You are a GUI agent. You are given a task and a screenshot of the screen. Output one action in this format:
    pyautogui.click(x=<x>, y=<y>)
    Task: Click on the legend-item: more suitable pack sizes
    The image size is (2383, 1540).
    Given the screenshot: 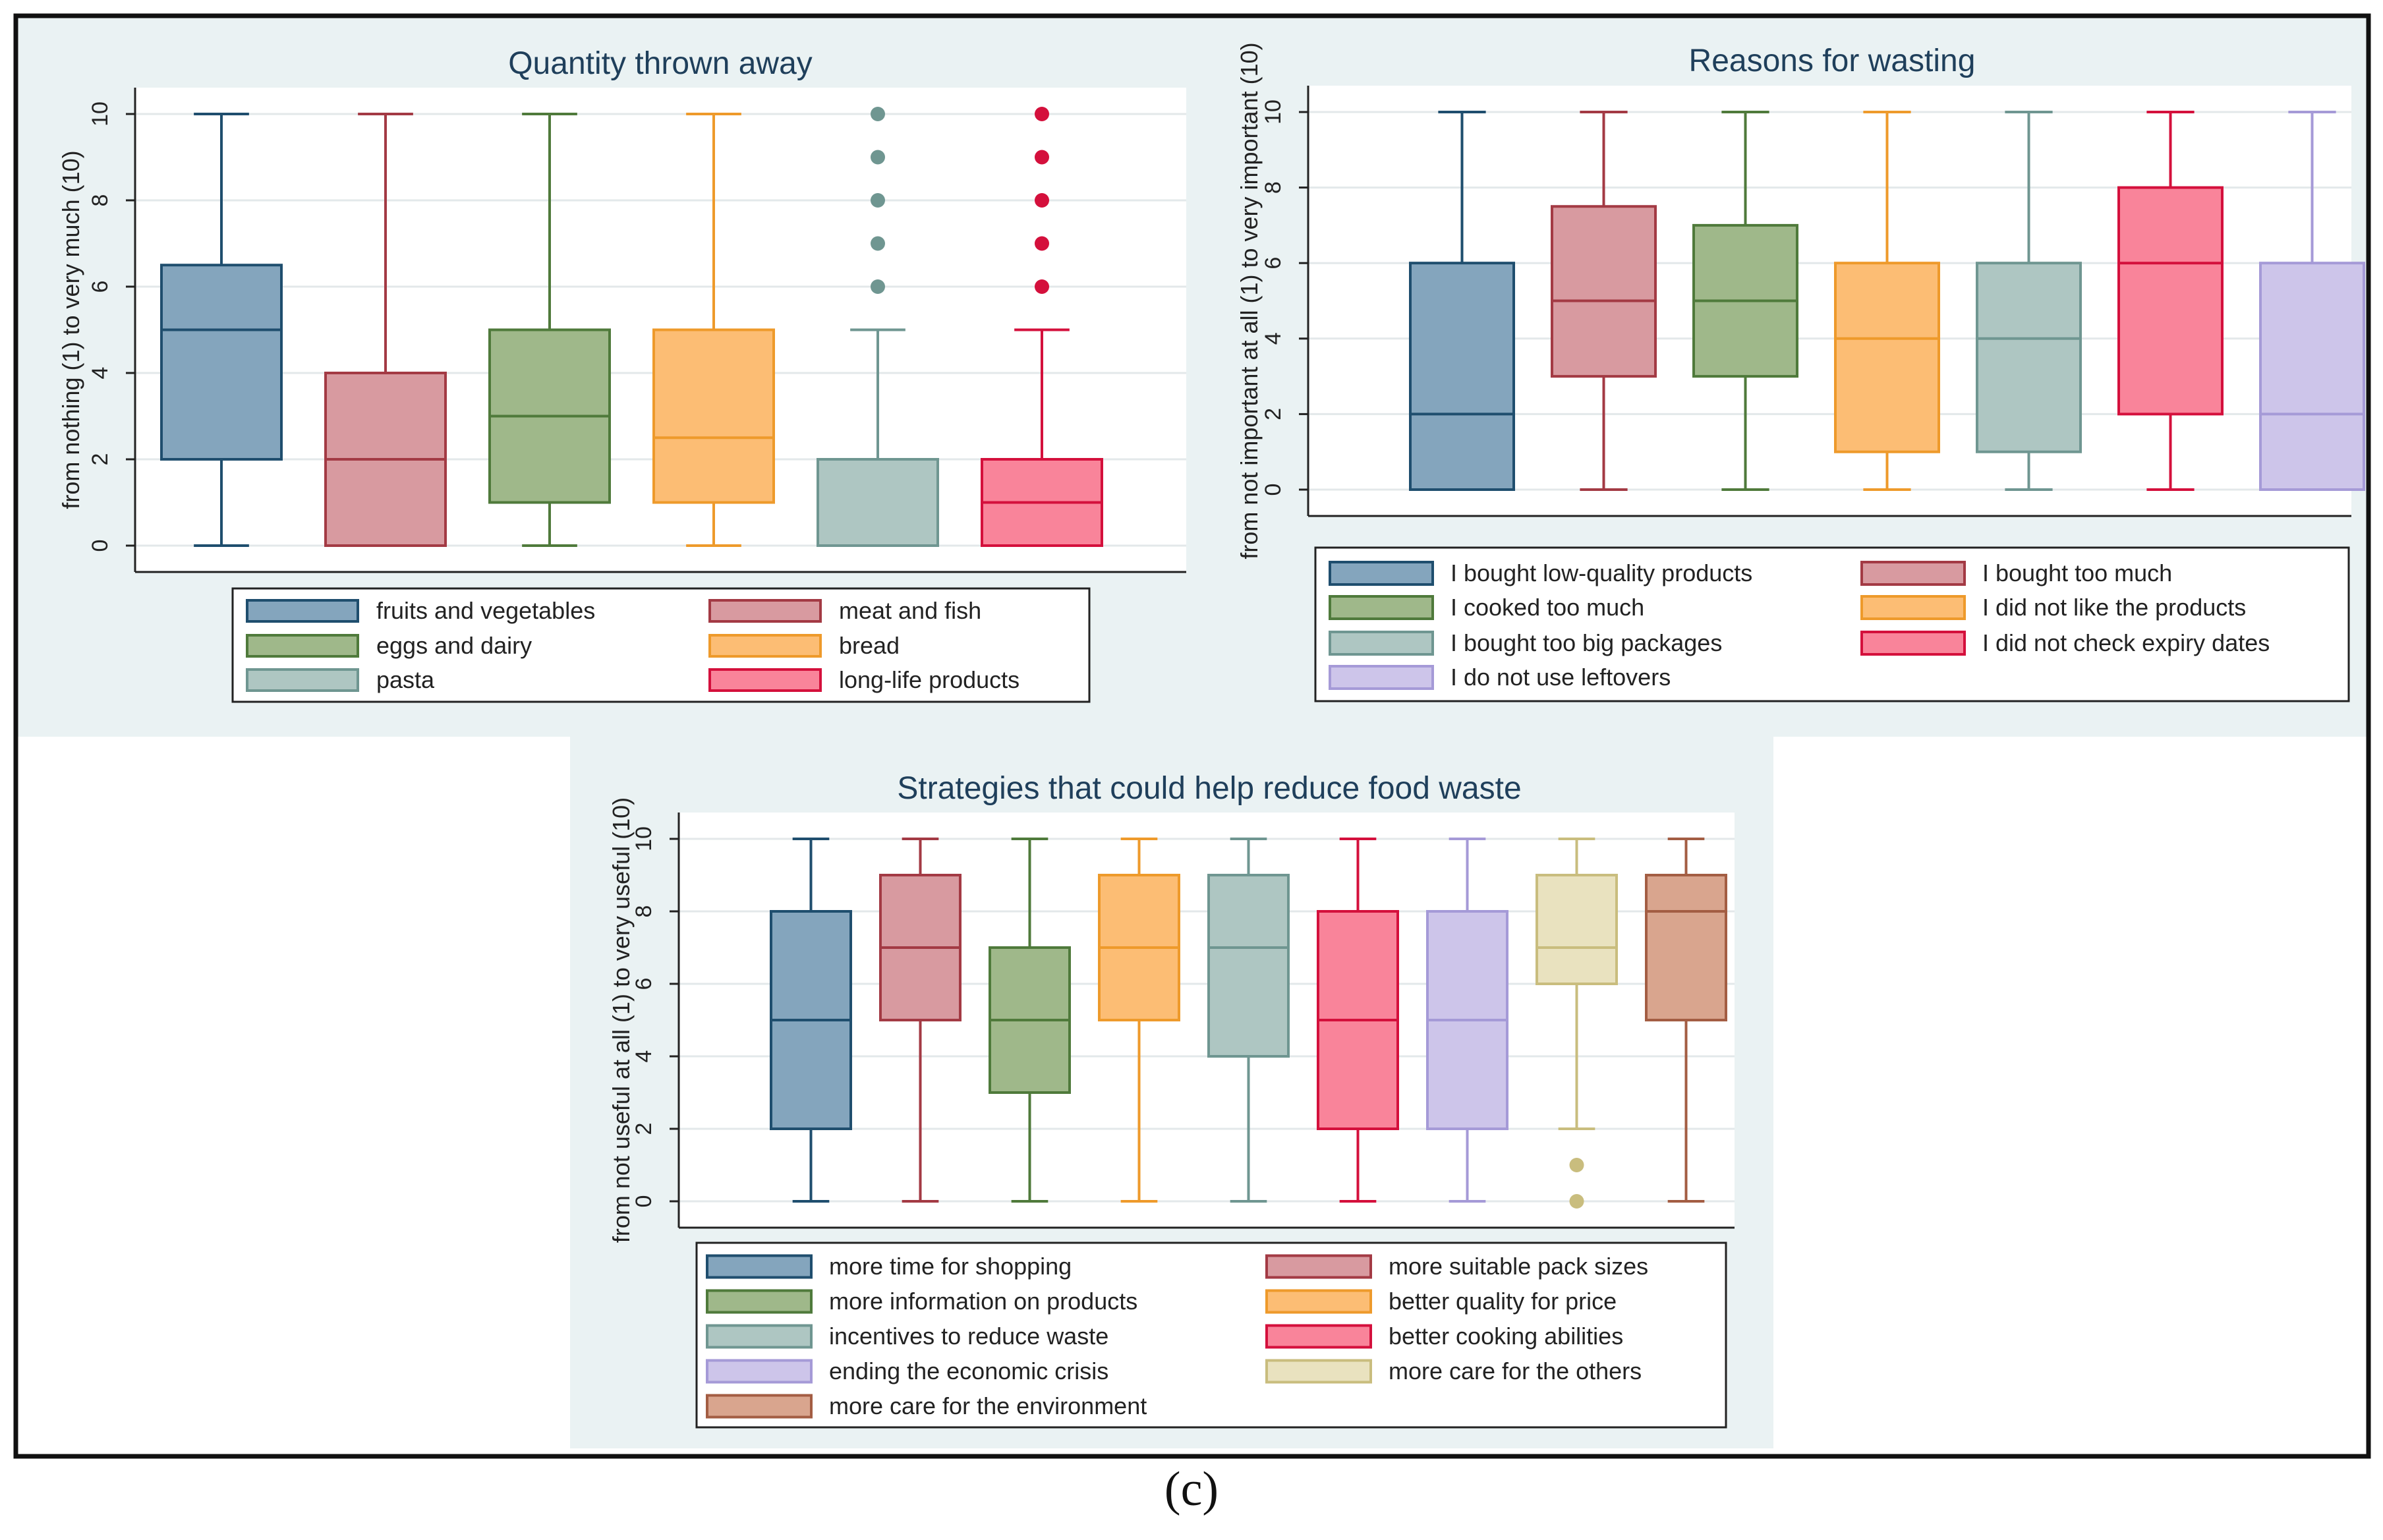 What is the action you would take?
    pyautogui.click(x=1456, y=1267)
    